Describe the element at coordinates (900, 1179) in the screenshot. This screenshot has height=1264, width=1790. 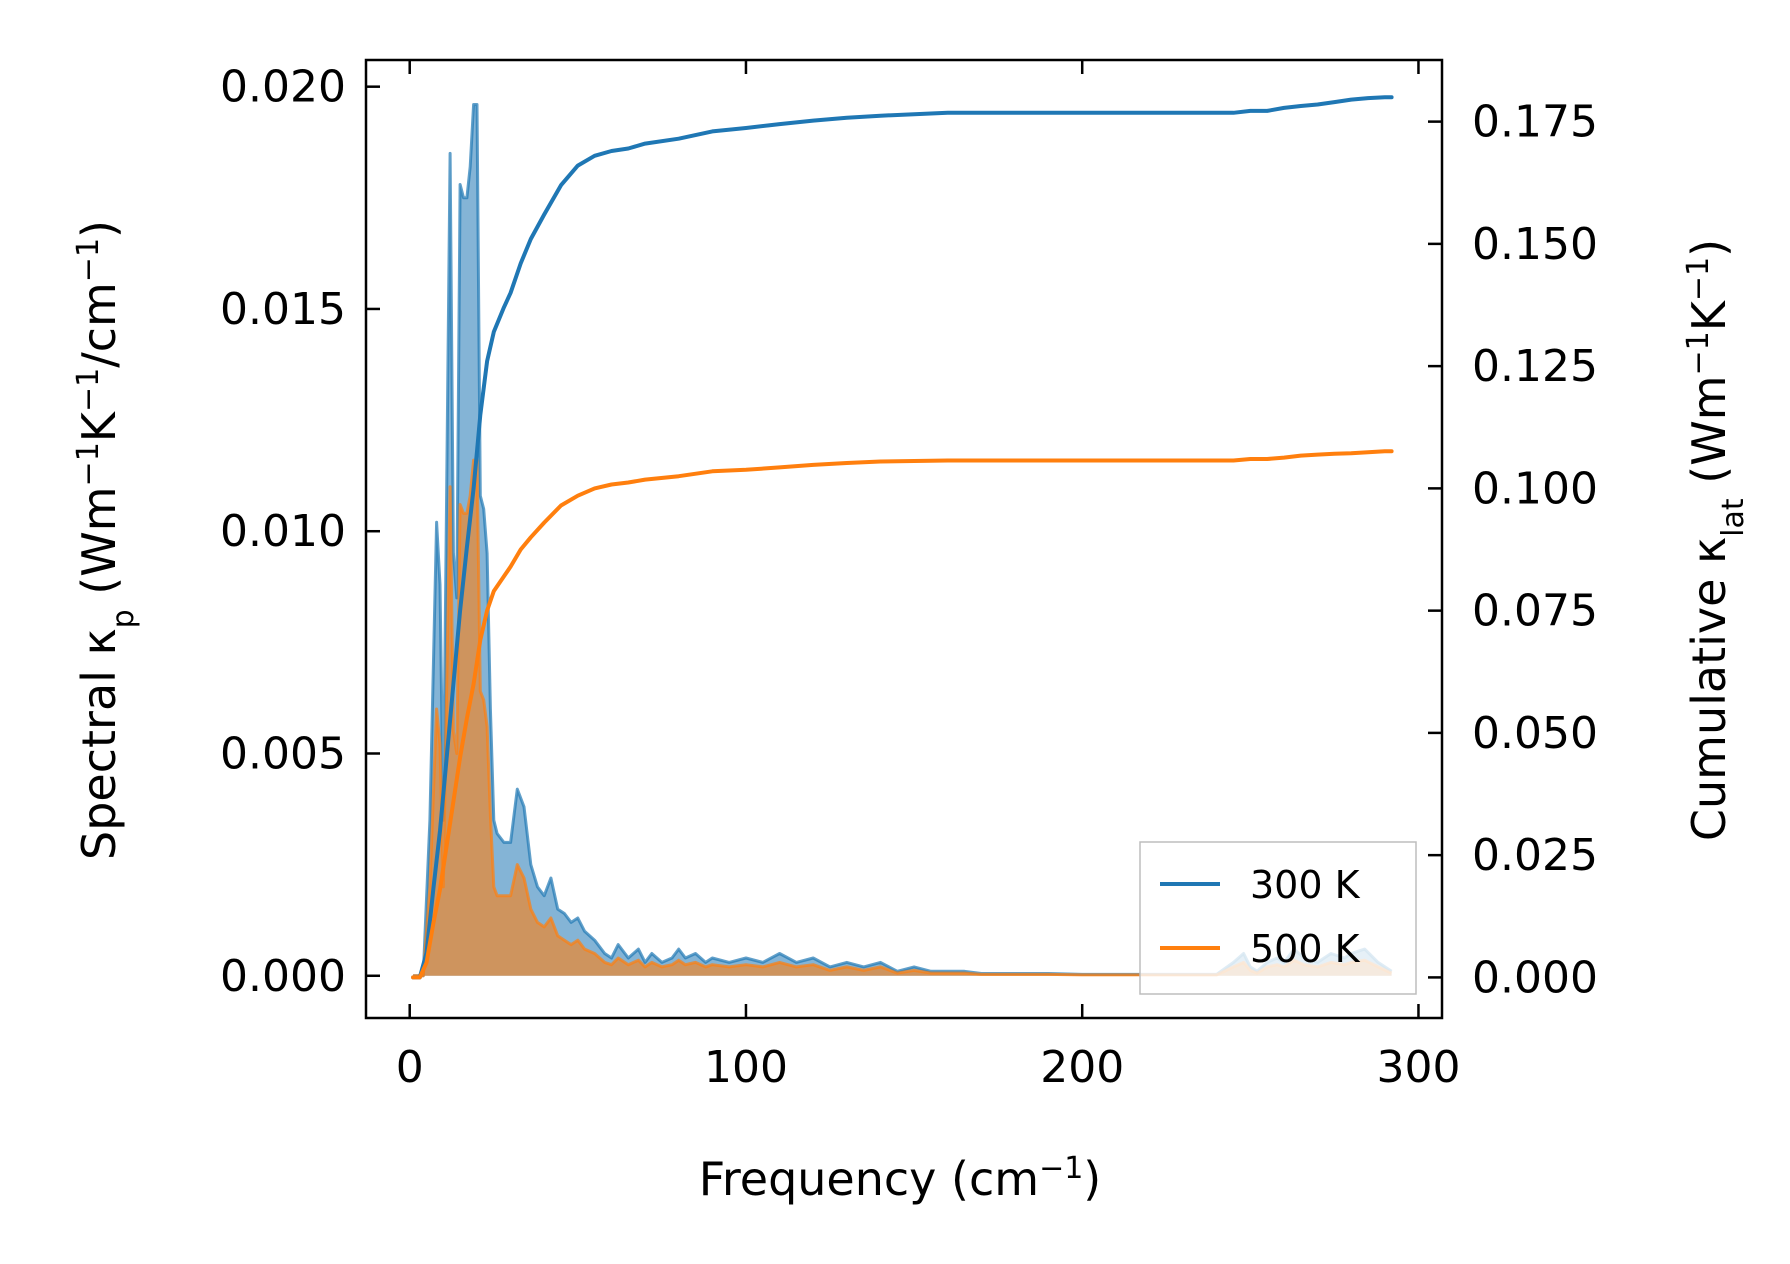
I see `x-axis-label: Frequency (cm−1)` at that location.